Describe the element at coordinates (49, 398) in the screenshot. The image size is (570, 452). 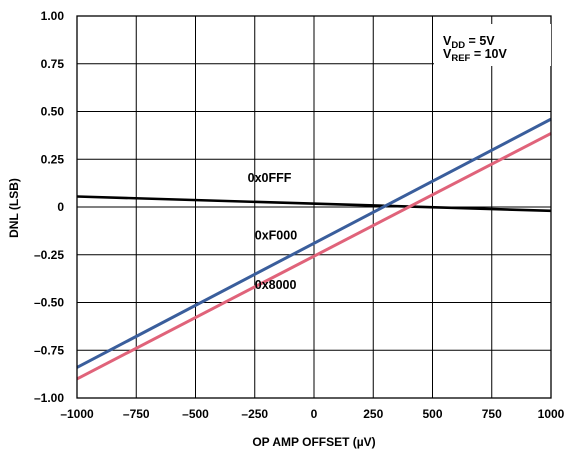
I see `y-tick-label: –1.00` at that location.